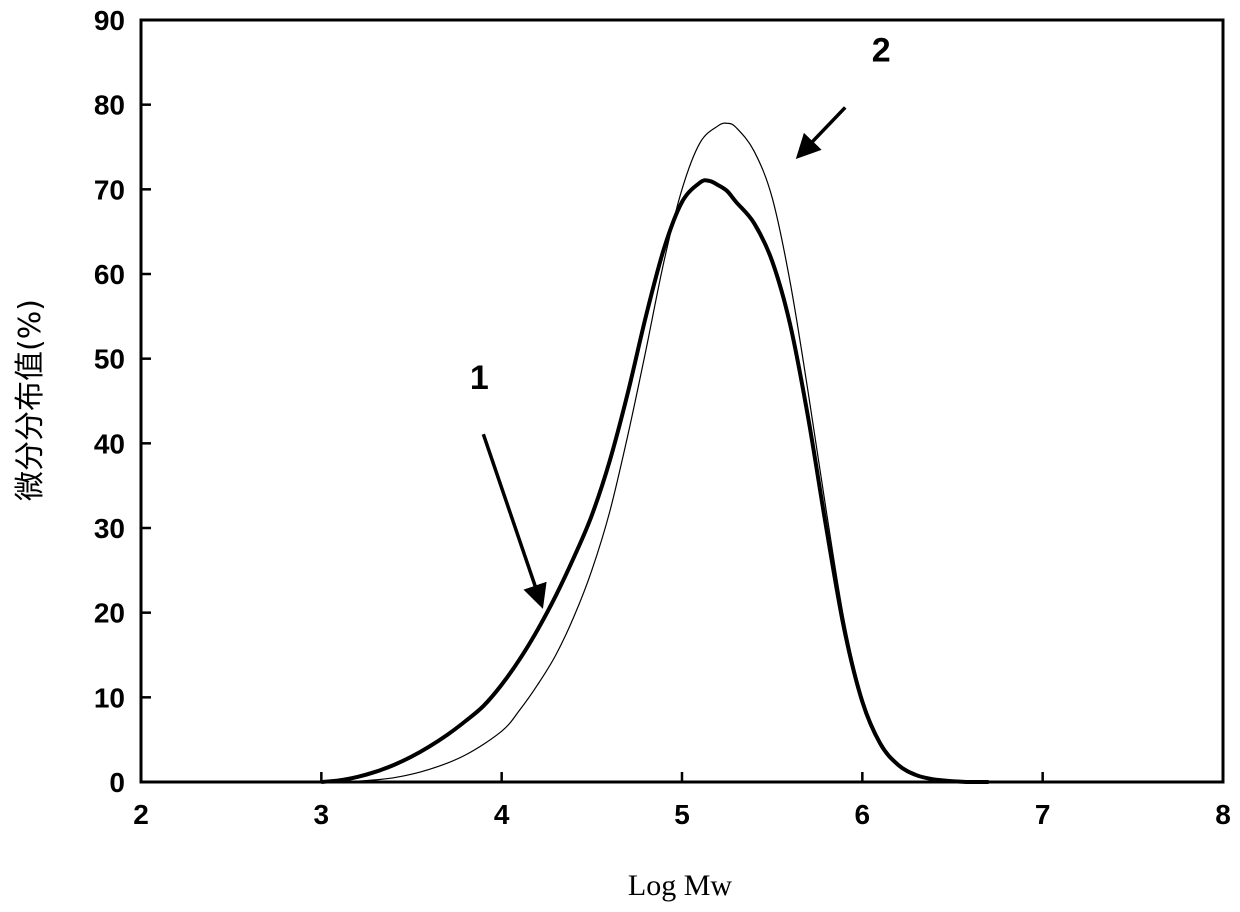 This screenshot has width=1240, height=912. What do you see at coordinates (1223, 814) in the screenshot?
I see `x-tick-label: 8` at bounding box center [1223, 814].